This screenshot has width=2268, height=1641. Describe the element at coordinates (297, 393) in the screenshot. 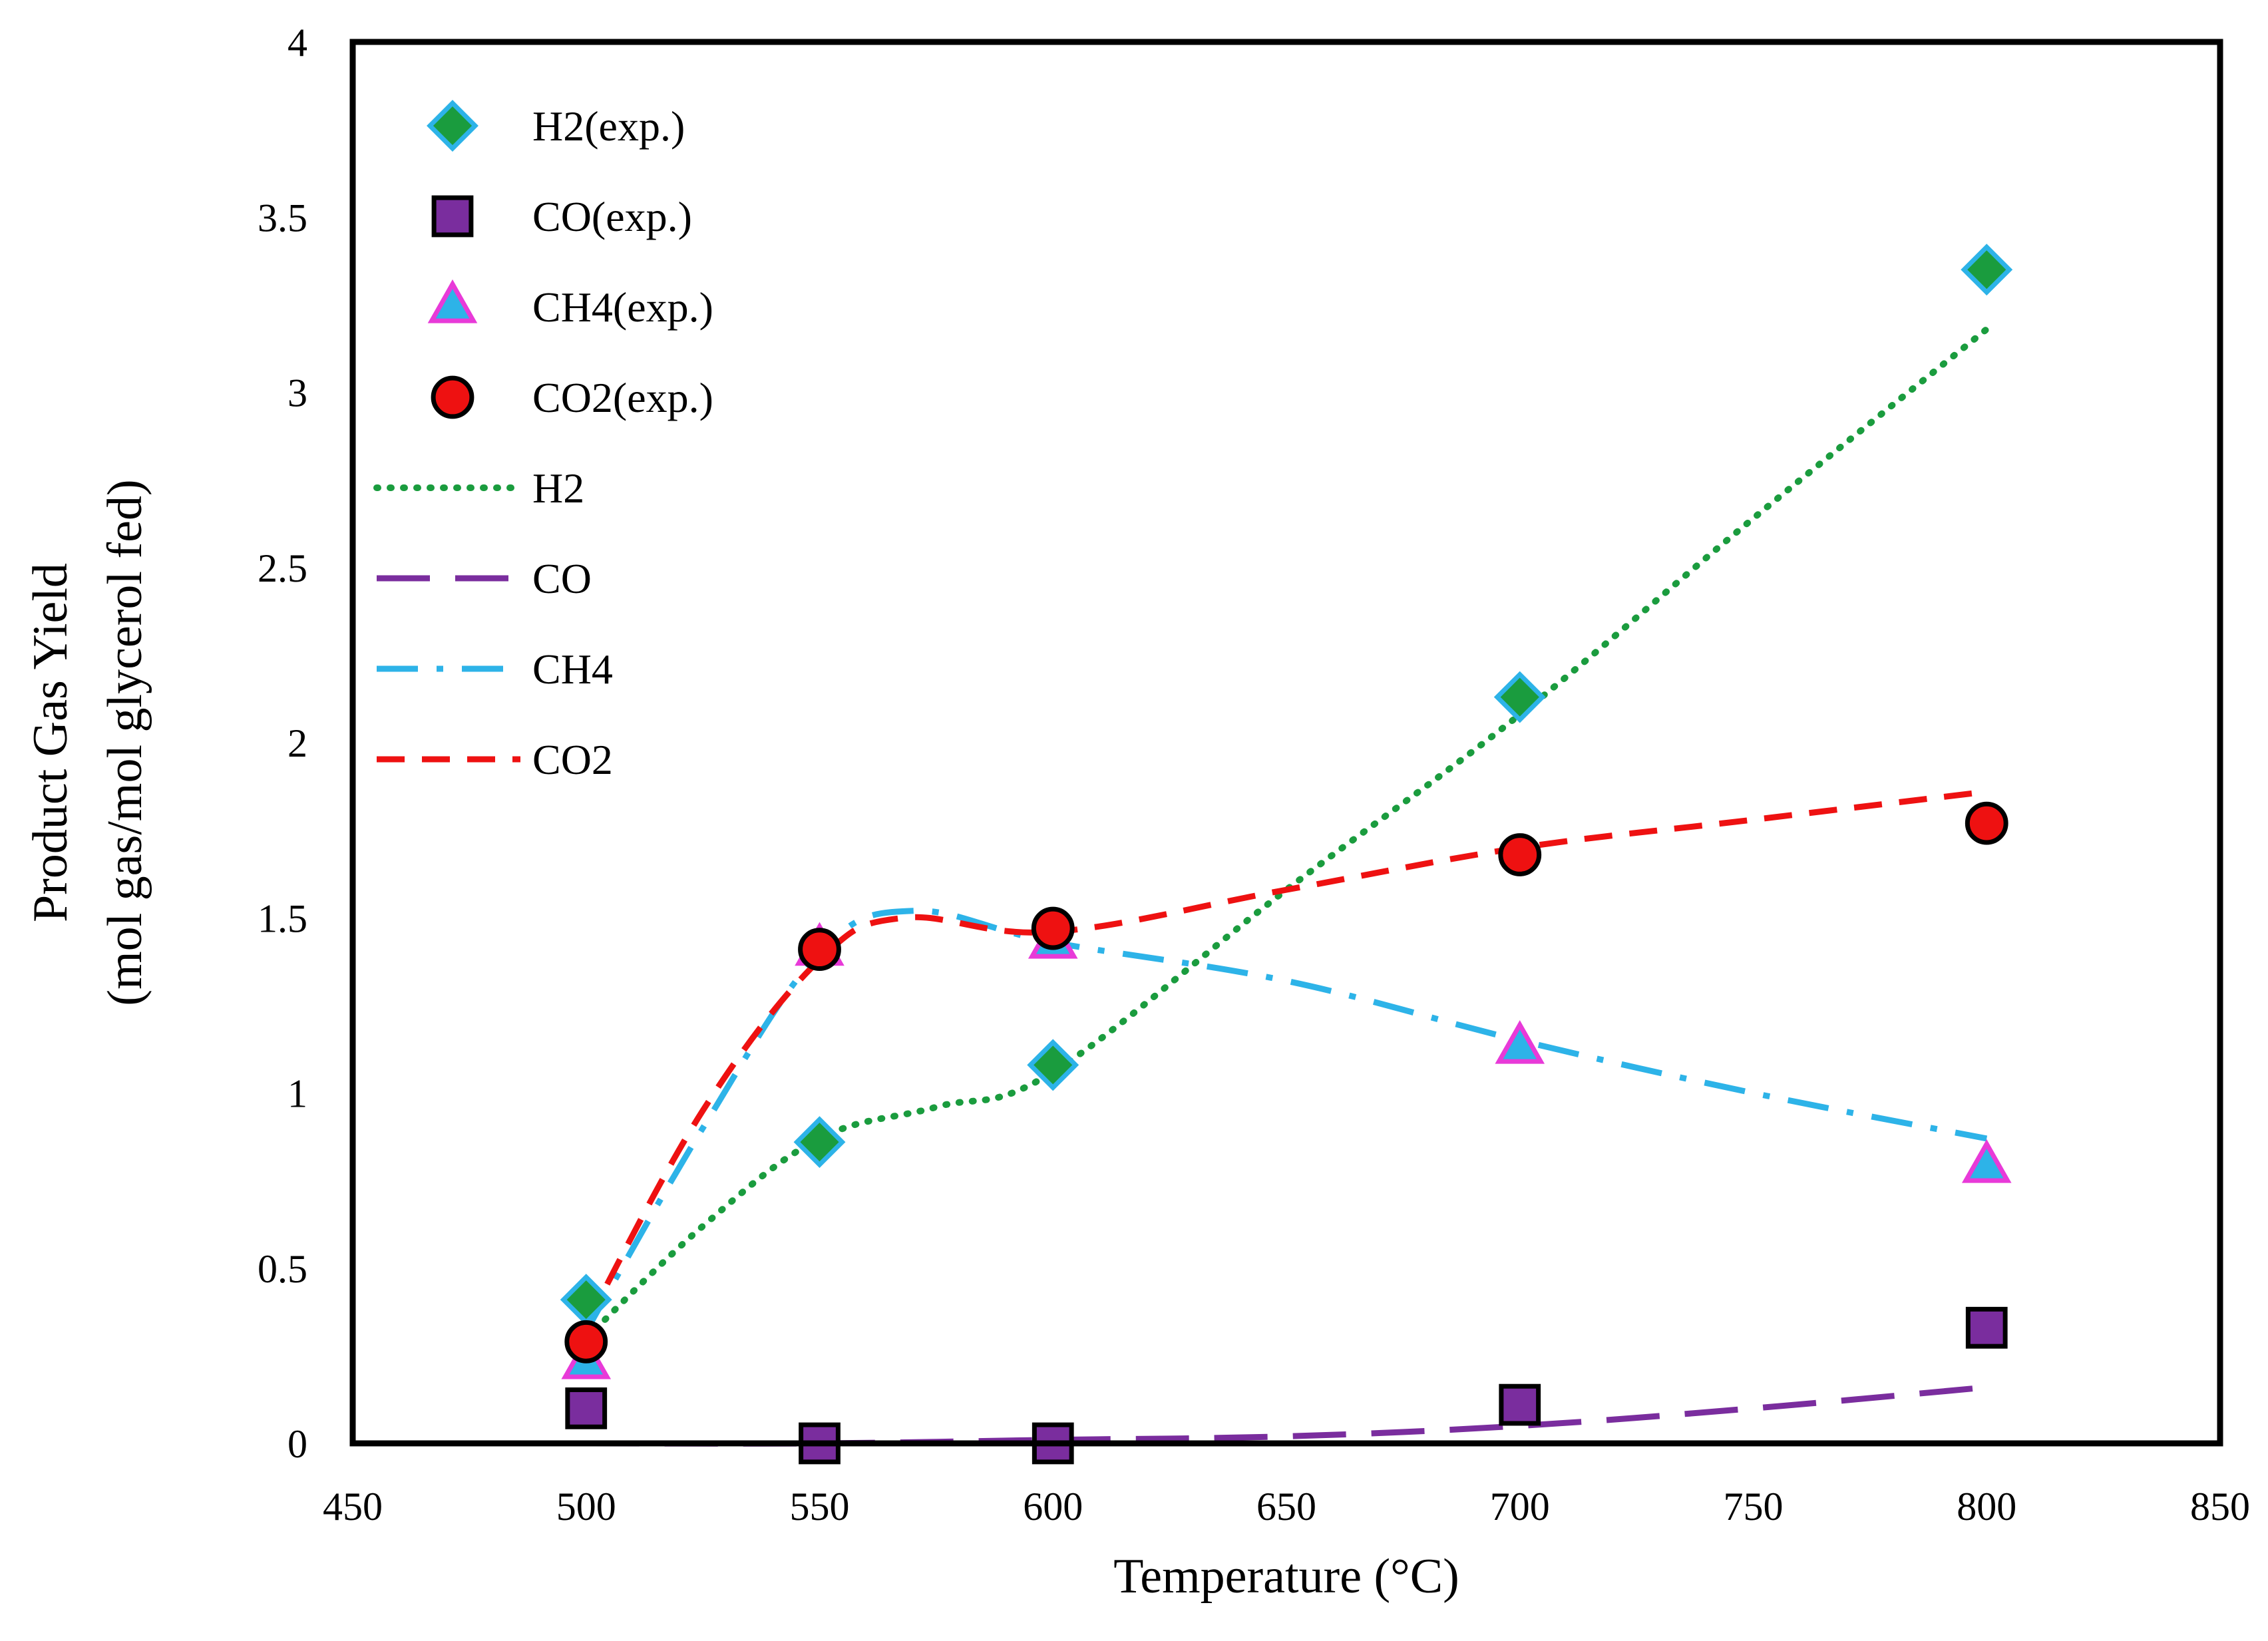

I see `y-tick-label: 3` at that location.